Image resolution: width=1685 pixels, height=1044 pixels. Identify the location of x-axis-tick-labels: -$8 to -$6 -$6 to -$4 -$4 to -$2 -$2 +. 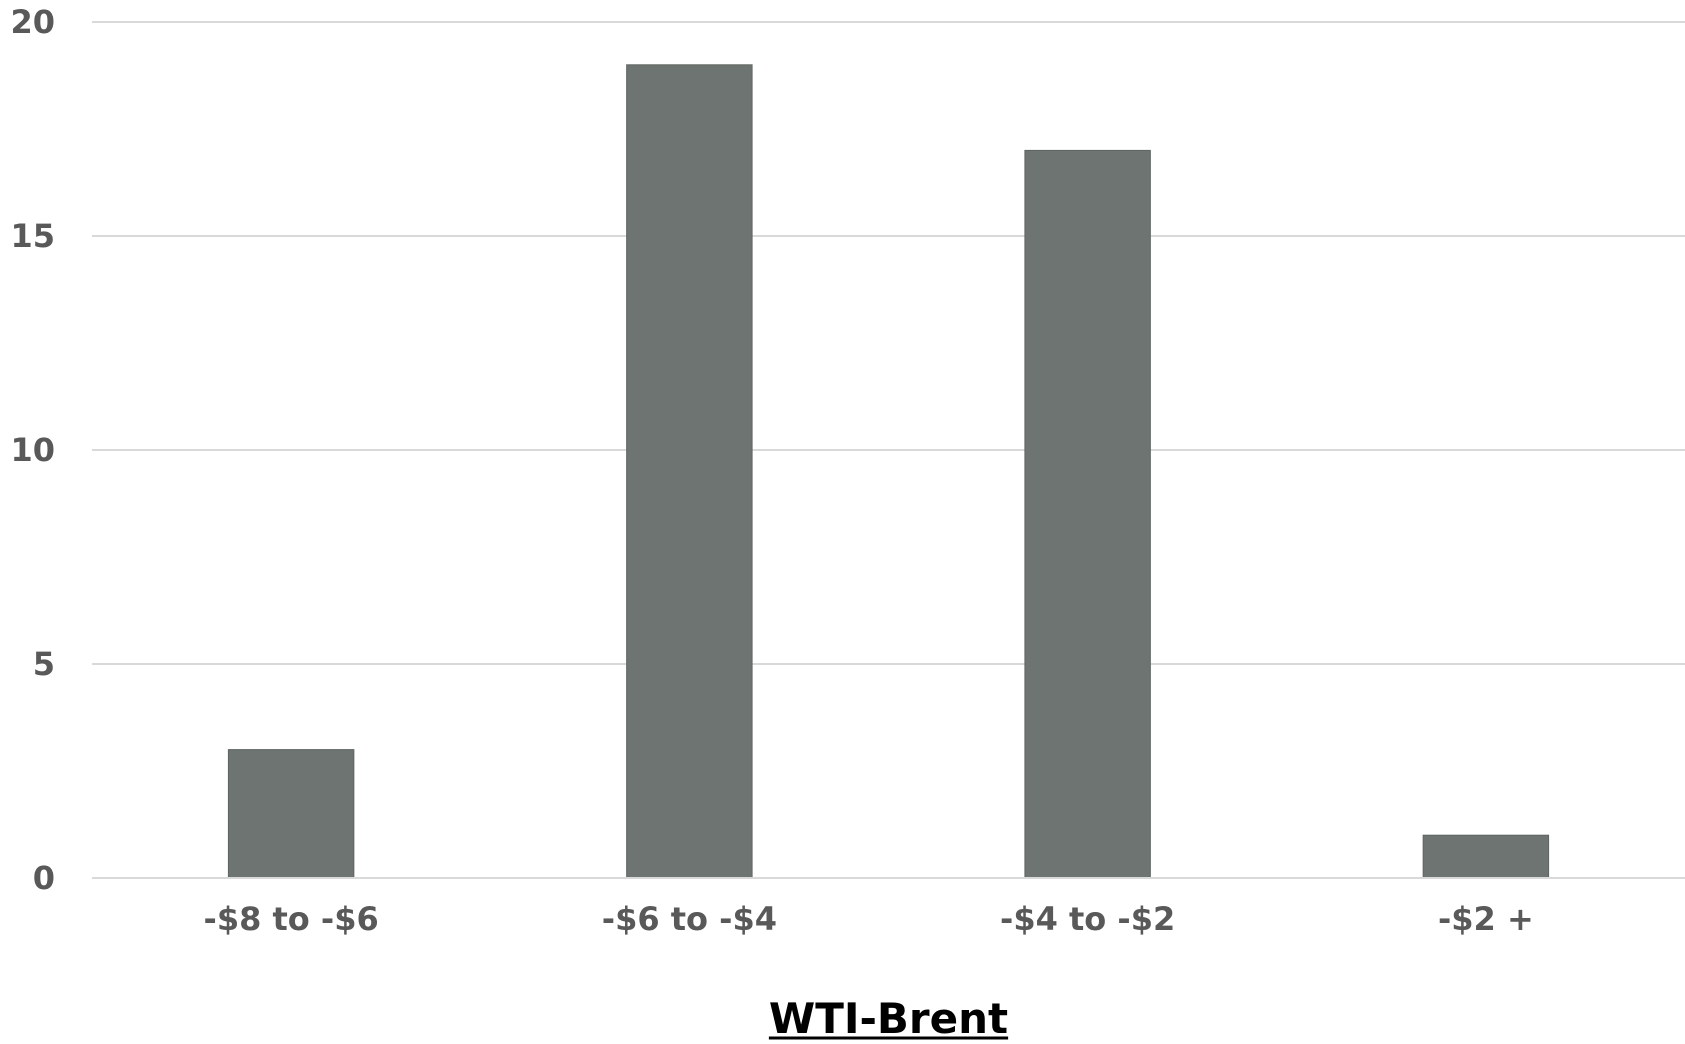
(869, 919).